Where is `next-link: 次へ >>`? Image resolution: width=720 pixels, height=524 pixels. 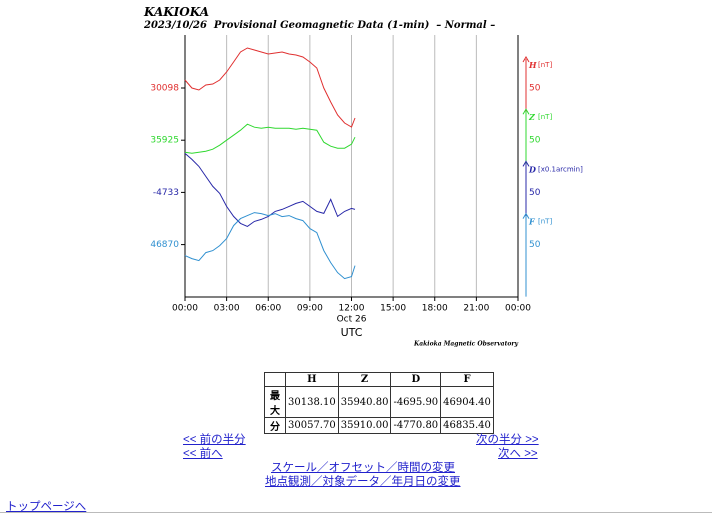
next-link: 次へ >> is located at coordinates (518, 454).